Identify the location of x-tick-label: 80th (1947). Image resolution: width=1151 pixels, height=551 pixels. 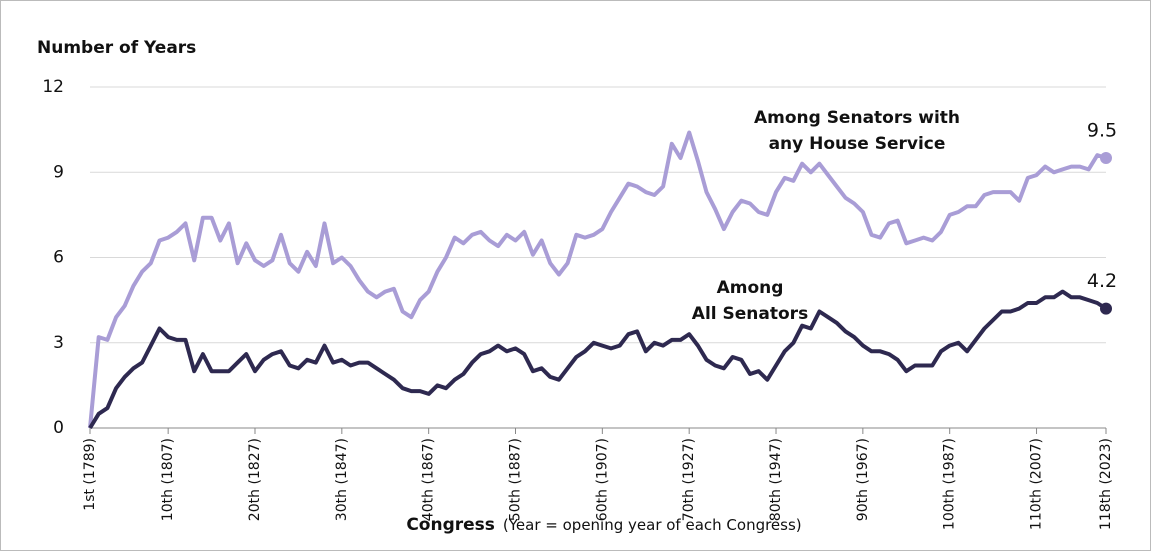
(776, 479).